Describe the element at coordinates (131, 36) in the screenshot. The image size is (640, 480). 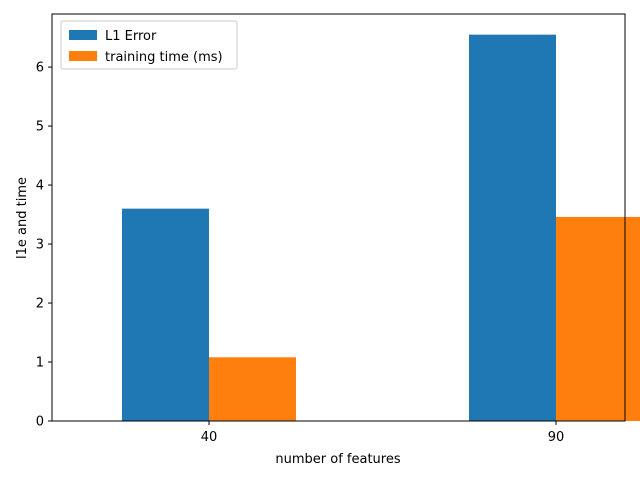
I see `legend-label-0: L1 Error` at that location.